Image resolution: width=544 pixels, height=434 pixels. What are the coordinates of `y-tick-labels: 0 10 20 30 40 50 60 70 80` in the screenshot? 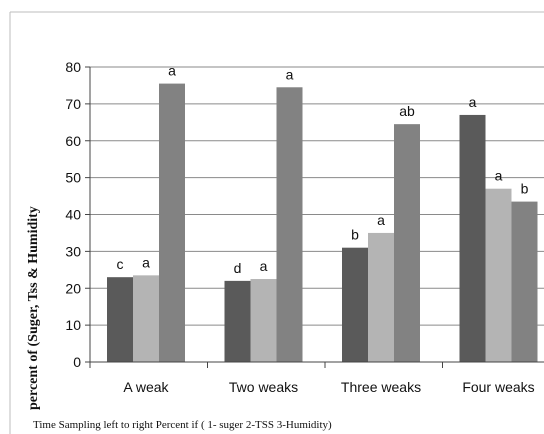 It's located at (73, 214).